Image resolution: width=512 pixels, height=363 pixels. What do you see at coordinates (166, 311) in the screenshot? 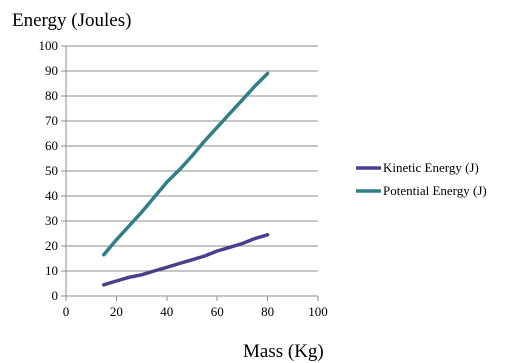
I see `x-tick-label: 40` at bounding box center [166, 311].